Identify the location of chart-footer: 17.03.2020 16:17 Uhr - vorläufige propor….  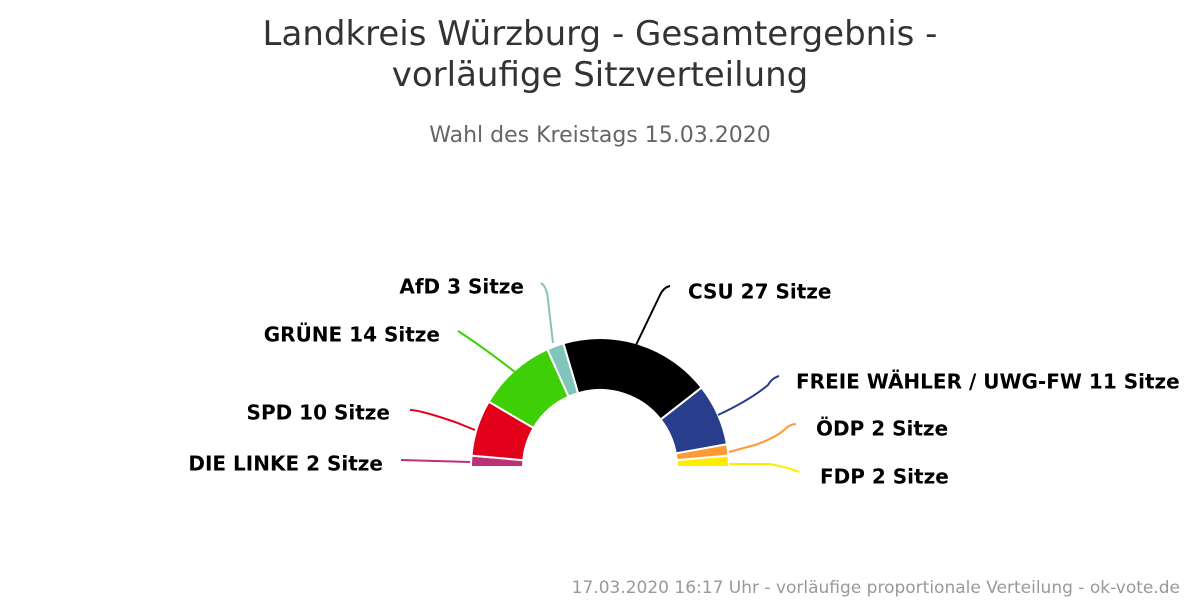
(875, 588).